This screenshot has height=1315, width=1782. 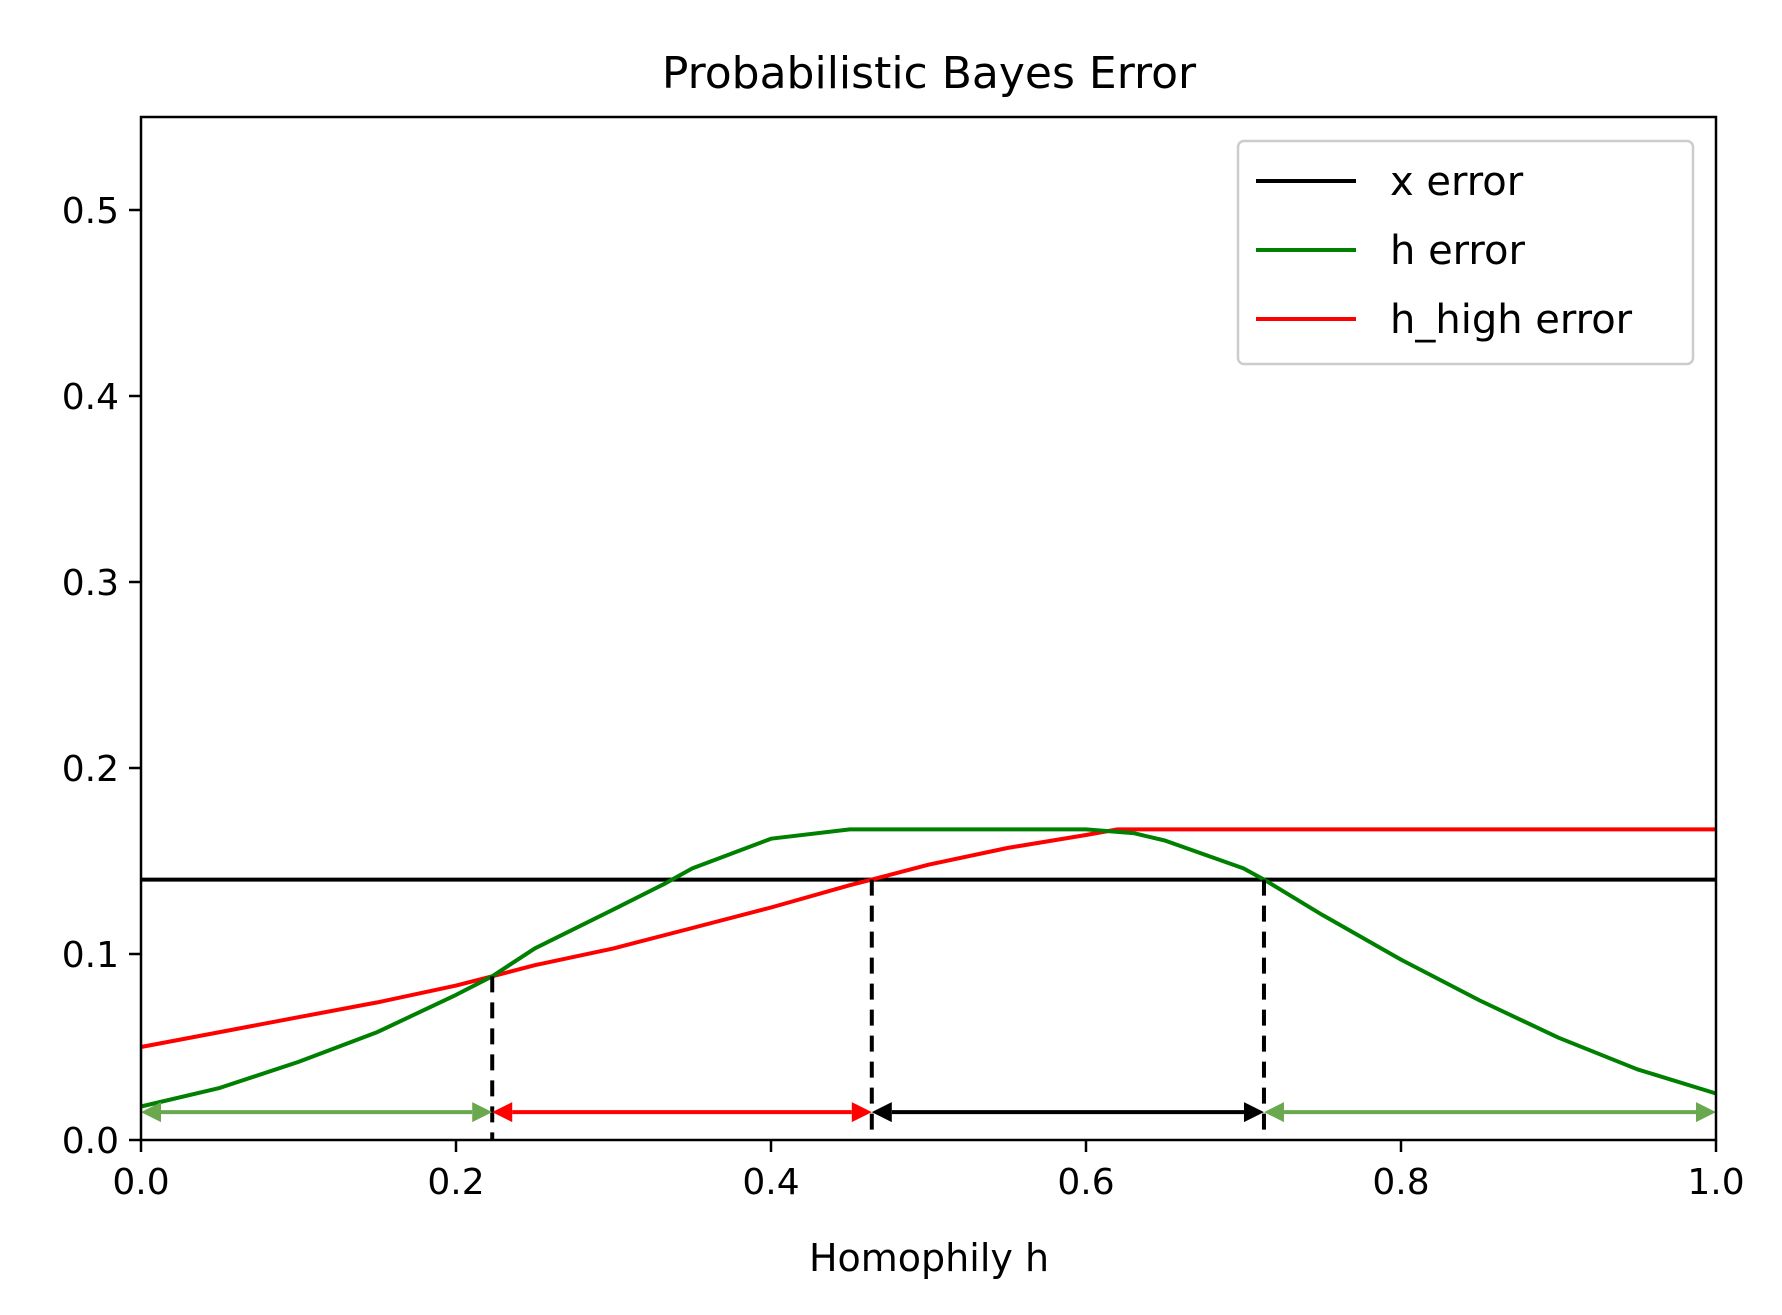 I want to click on y-tick-label: 0.3, so click(x=90, y=583).